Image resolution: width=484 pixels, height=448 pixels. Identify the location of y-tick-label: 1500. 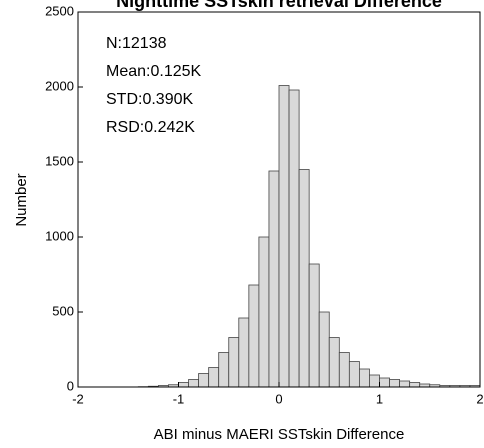
(59, 160).